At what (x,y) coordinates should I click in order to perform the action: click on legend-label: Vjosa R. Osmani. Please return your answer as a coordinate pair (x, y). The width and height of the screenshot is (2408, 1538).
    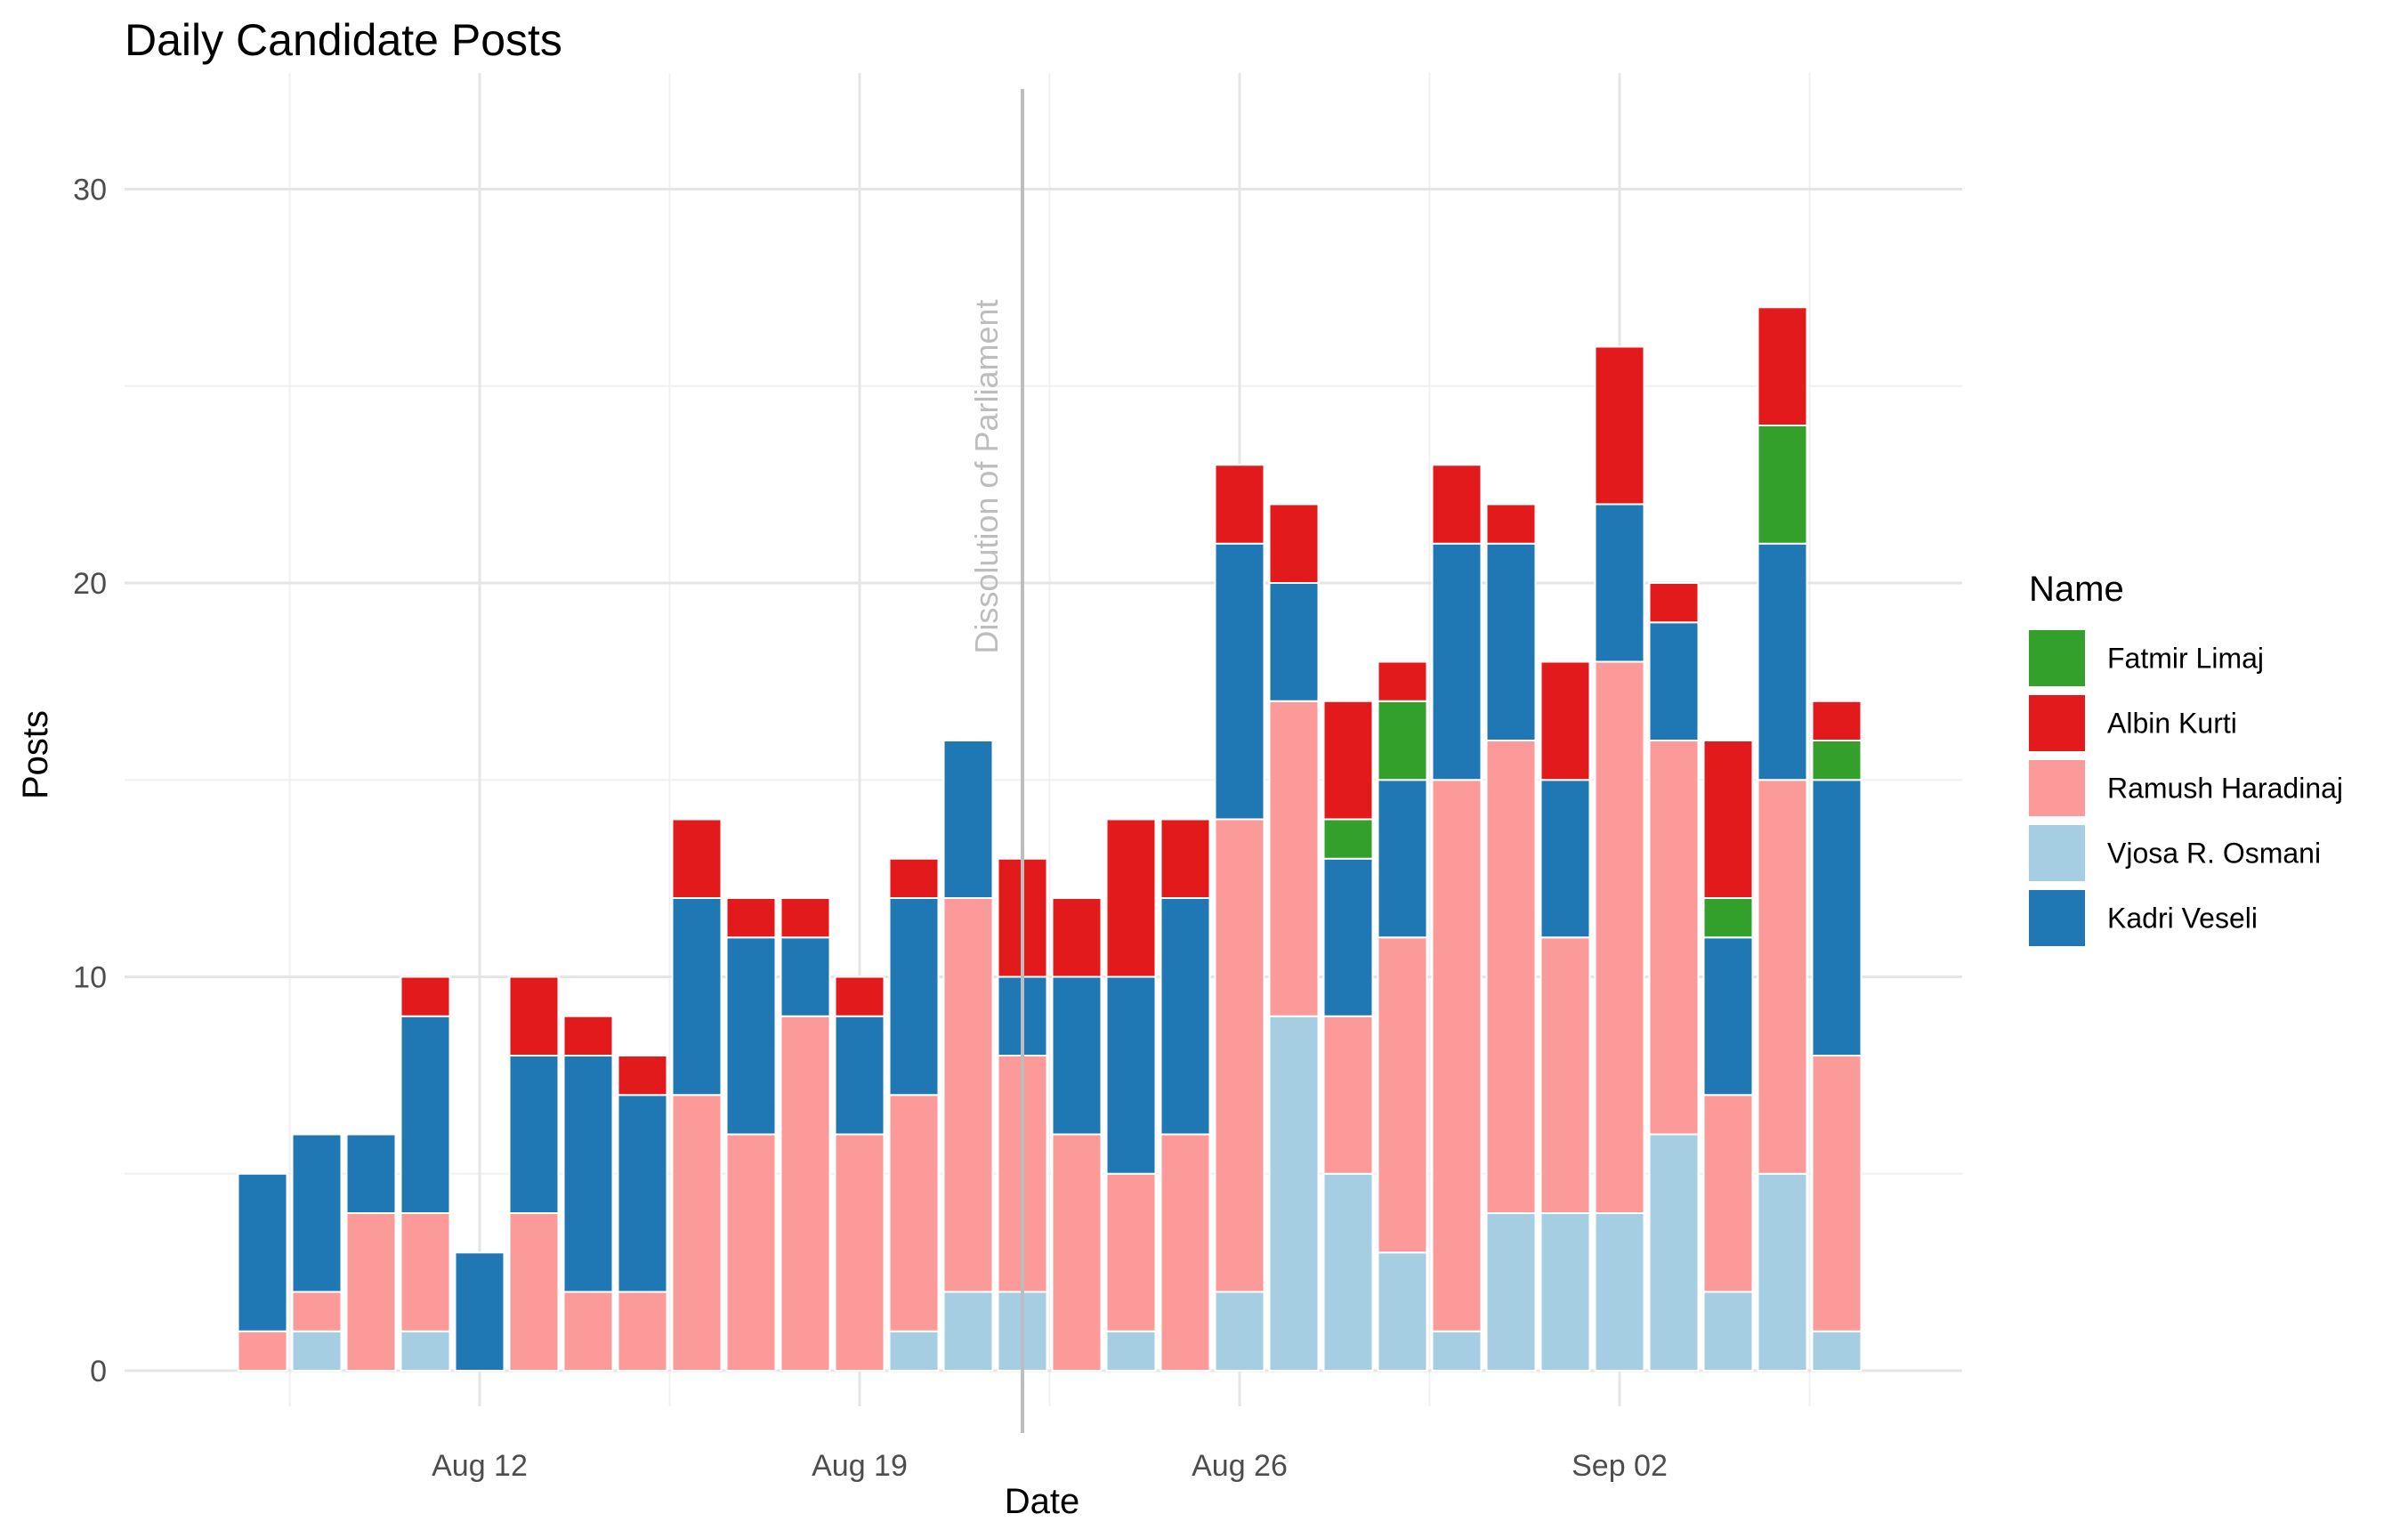
    Looking at the image, I should click on (2214, 854).